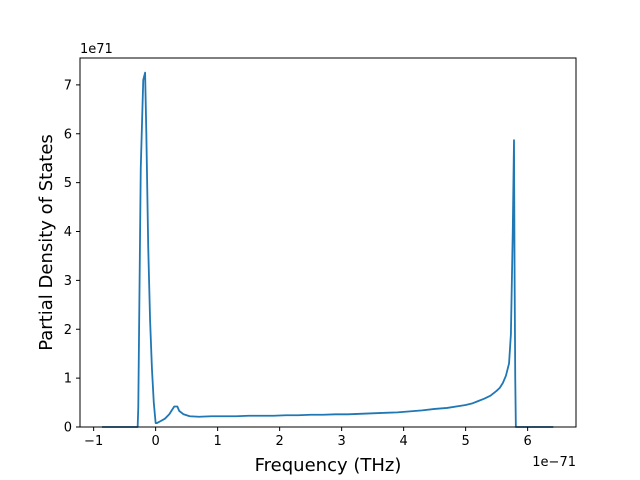 This screenshot has height=480, width=640. I want to click on x-axis-title: Frequency (THz), so click(328, 465).